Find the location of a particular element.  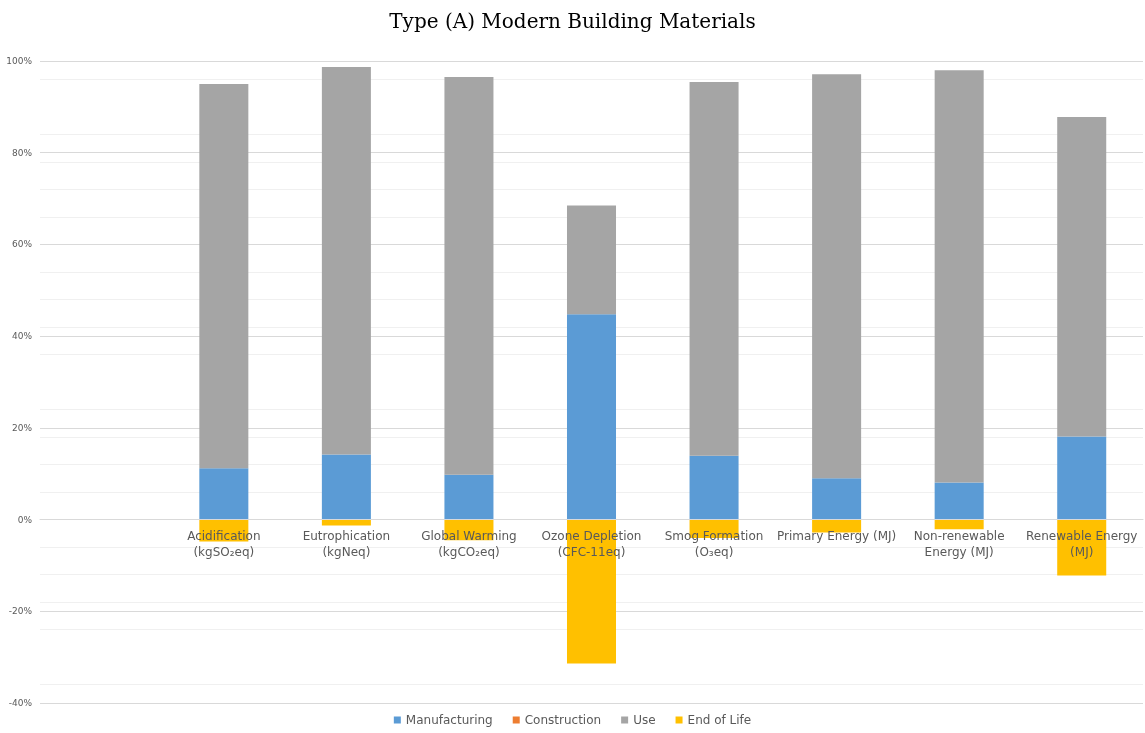

legend-label: End of Life is located at coordinates (719, 720).